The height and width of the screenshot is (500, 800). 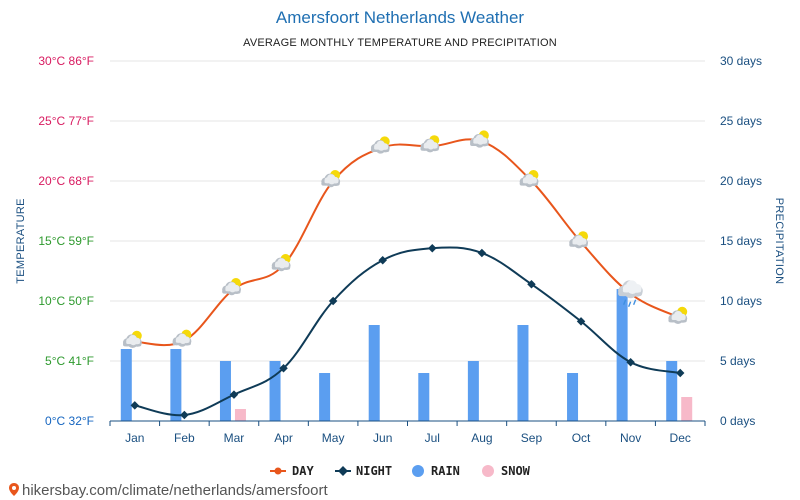 I want to click on right-axis-title: PRECIPITATION, so click(x=779, y=241).